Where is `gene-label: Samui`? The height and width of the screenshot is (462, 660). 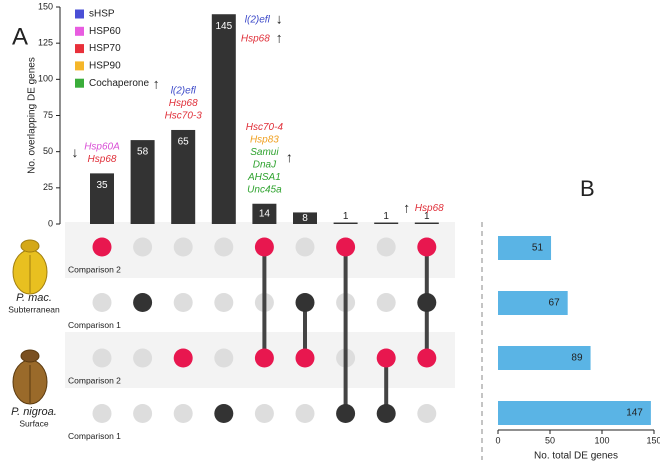 gene-label: Samui is located at coordinates (264, 152).